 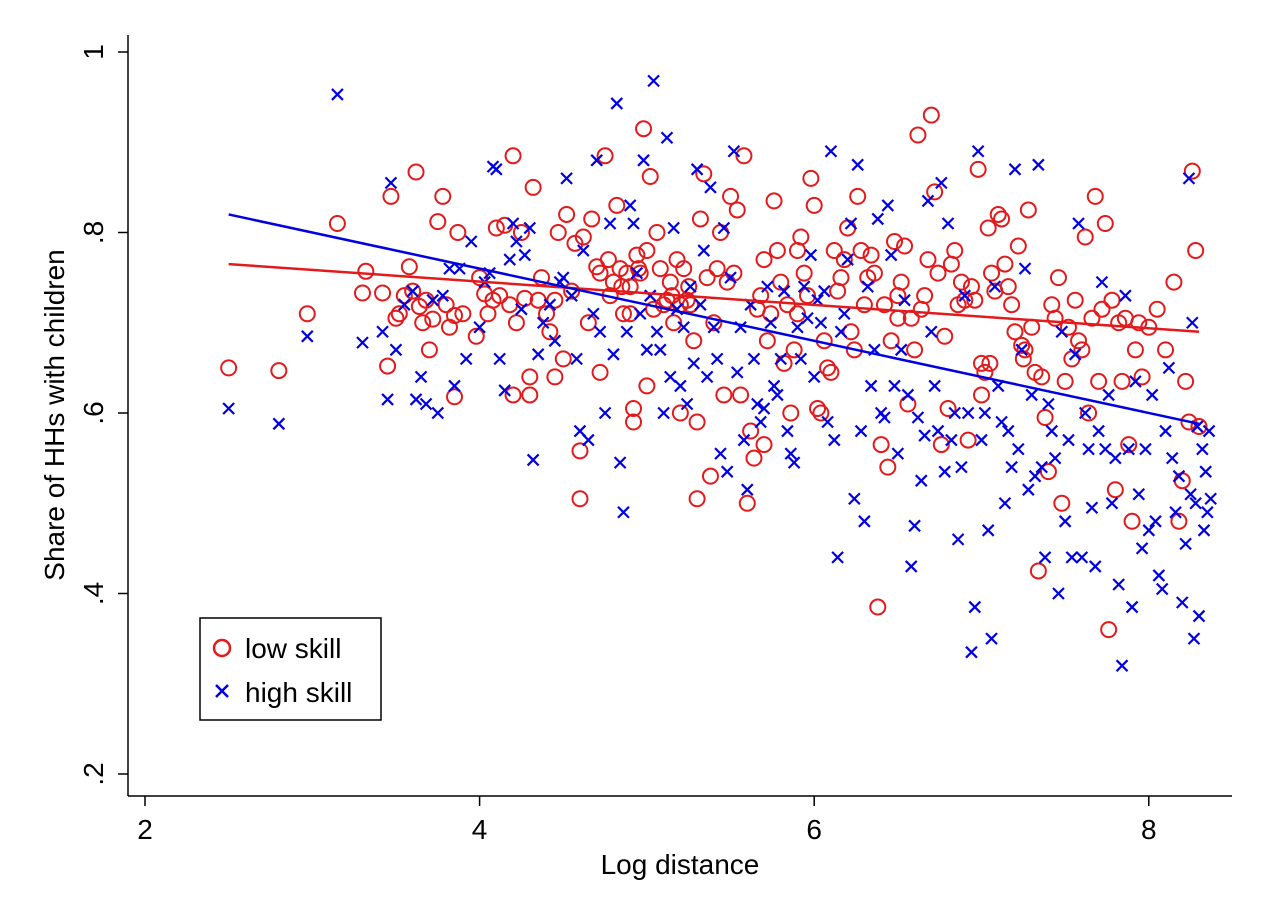 What do you see at coordinates (103, 415) in the screenshot?
I see `y-ticks: .2 .4 .6 .8 1` at bounding box center [103, 415].